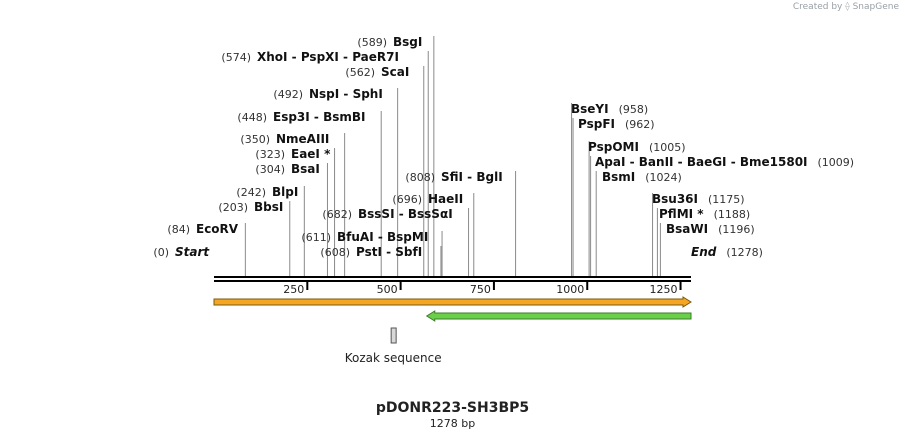 The height and width of the screenshot is (439, 905). Describe the element at coordinates (452, 408) in the screenshot. I see `plasmid-name: pDONR223-SH3BP5` at that location.